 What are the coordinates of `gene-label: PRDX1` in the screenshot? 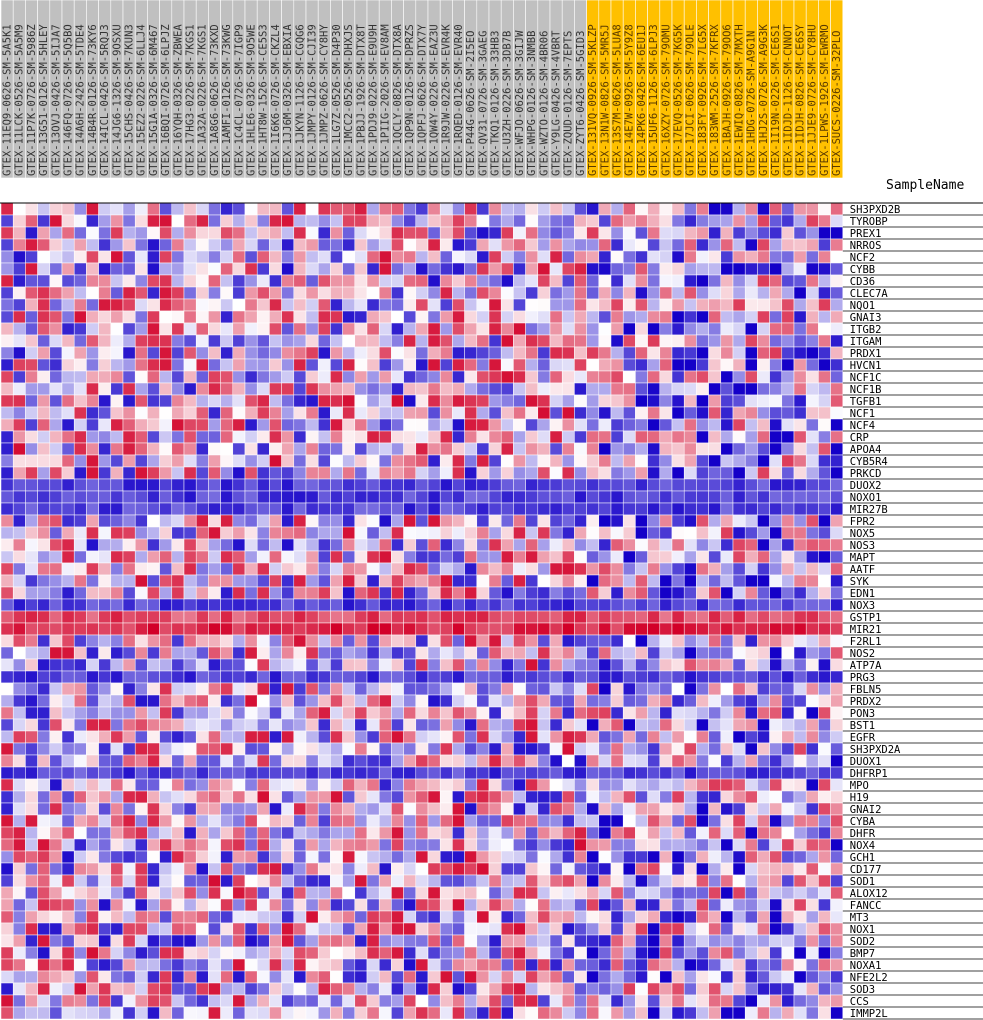 It's located at (866, 354).